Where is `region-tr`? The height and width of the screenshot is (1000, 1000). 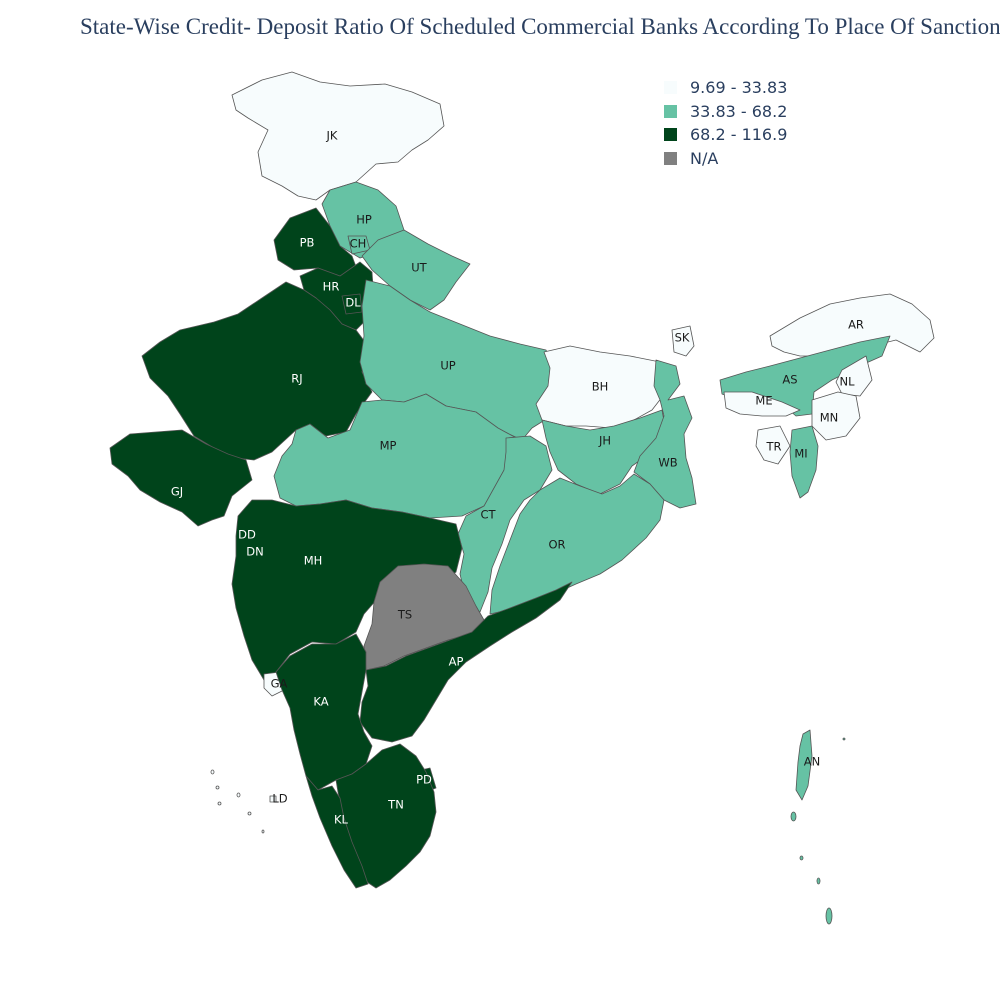
region-tr is located at coordinates (773, 445).